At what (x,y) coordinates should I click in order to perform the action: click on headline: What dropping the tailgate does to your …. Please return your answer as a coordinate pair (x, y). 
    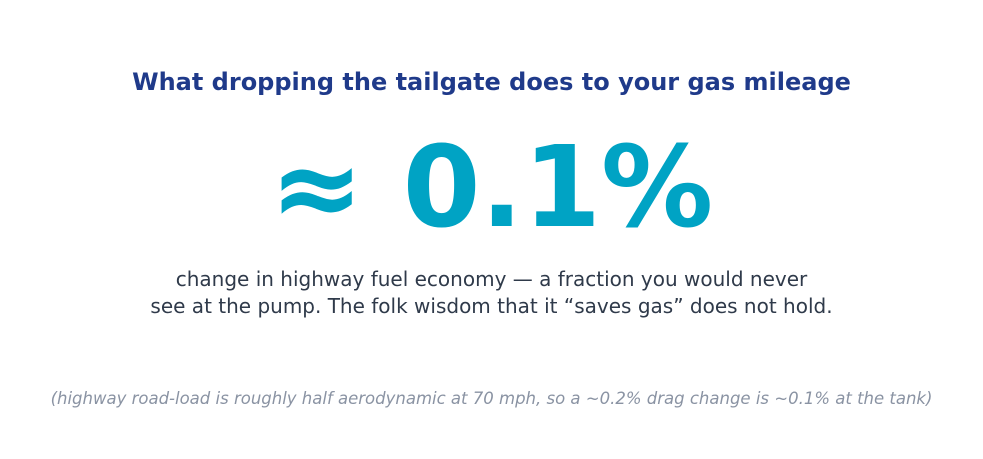
    Looking at the image, I should click on (491, 82).